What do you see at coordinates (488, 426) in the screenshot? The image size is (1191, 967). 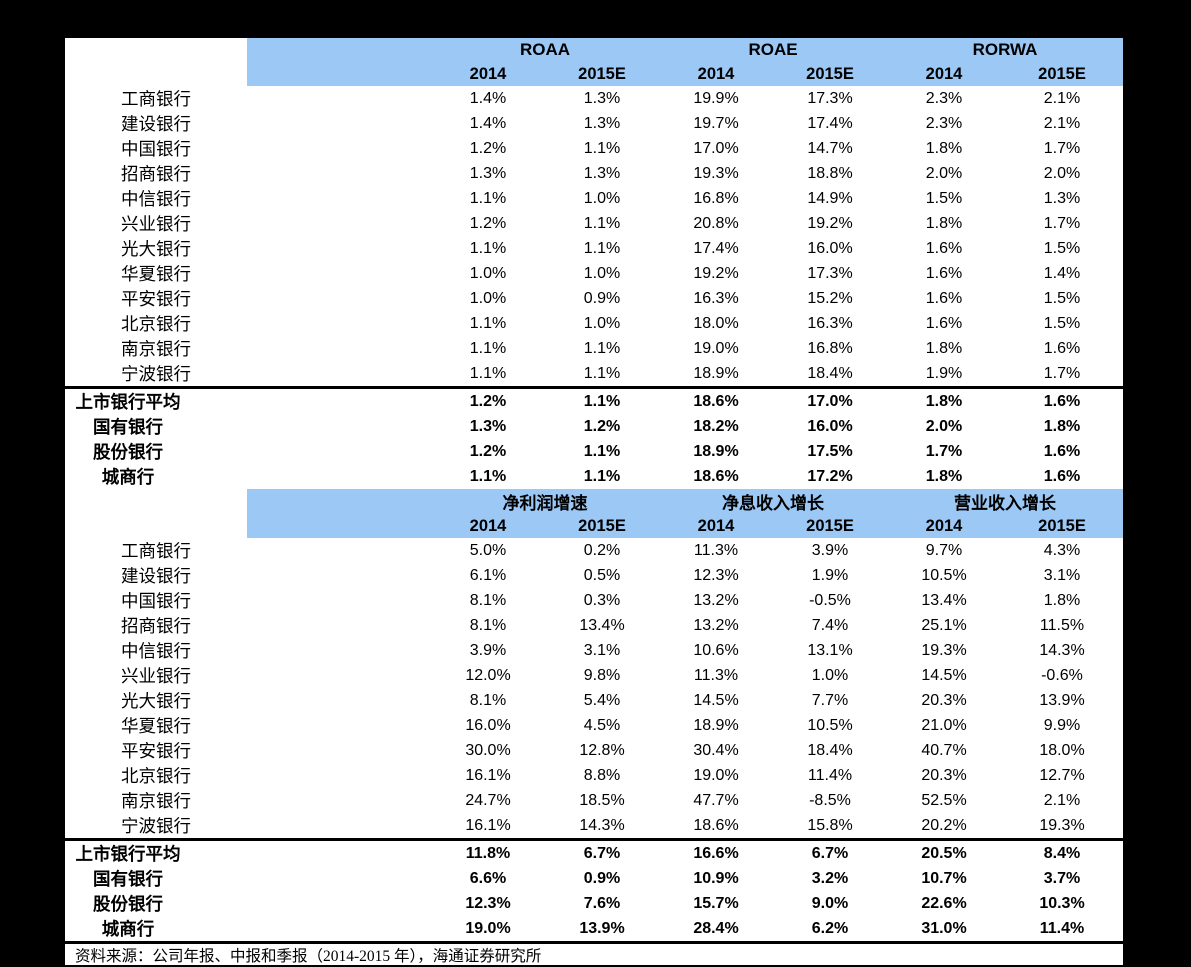 I see `summary-value: 1.3%` at bounding box center [488, 426].